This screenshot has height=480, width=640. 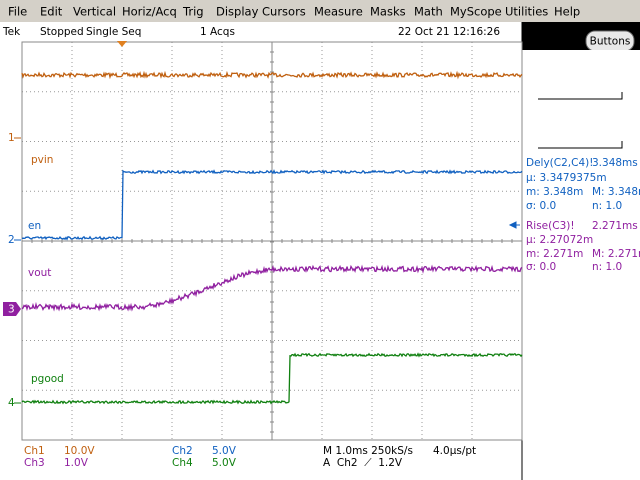 I want to click on meas-min: m: 3.348m, so click(x=554, y=192).